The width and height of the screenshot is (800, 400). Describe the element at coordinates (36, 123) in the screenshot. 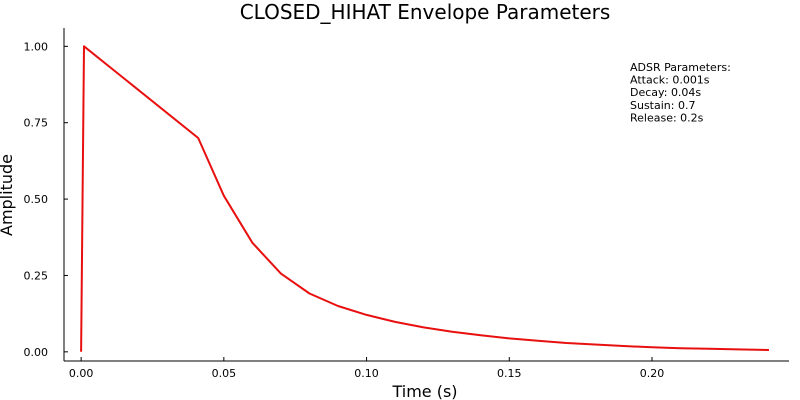

I see `y-tick-label: 0.75` at that location.